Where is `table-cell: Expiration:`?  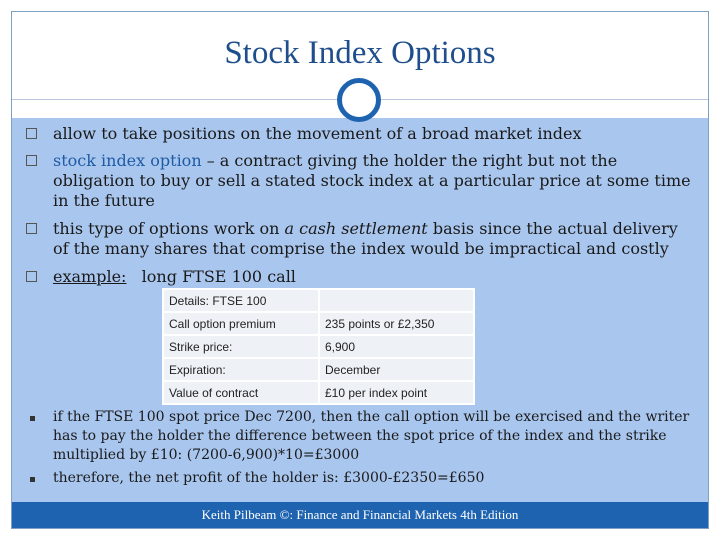 table-cell: Expiration: is located at coordinates (241, 369).